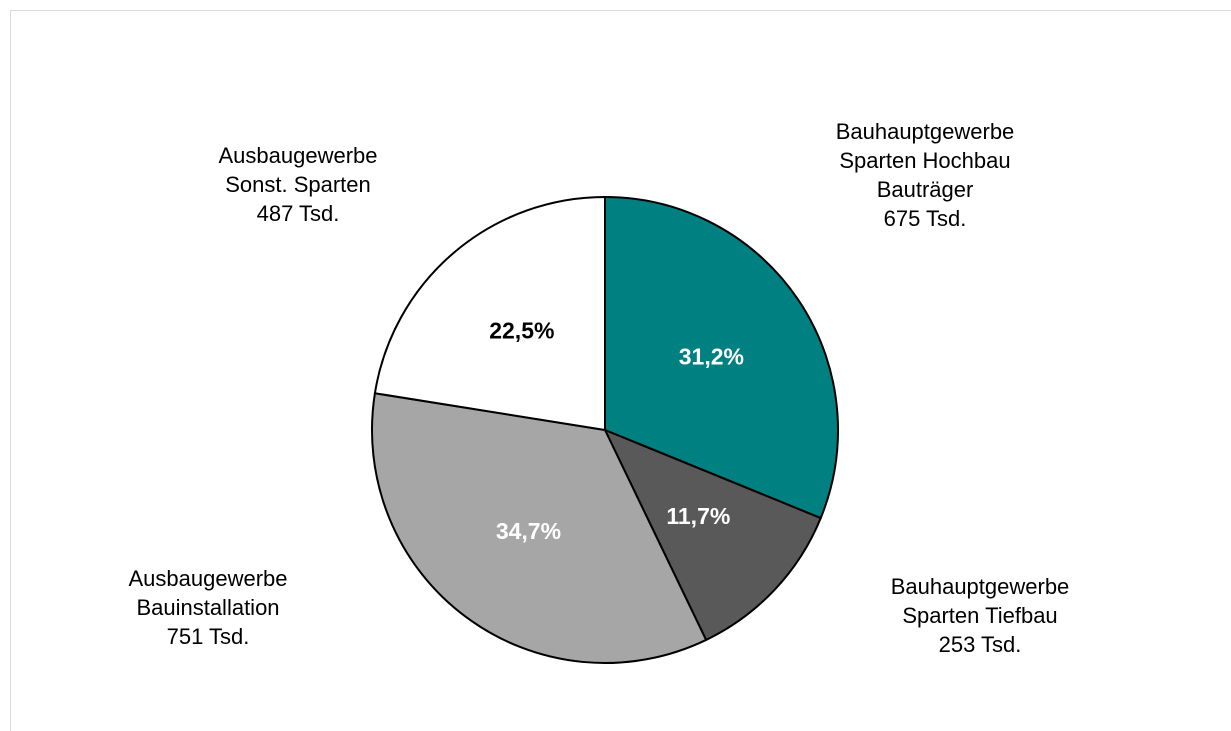 Image resolution: width=1231 pixels, height=731 pixels. What do you see at coordinates (925, 189) in the screenshot?
I see `category-label: Bauträger` at bounding box center [925, 189].